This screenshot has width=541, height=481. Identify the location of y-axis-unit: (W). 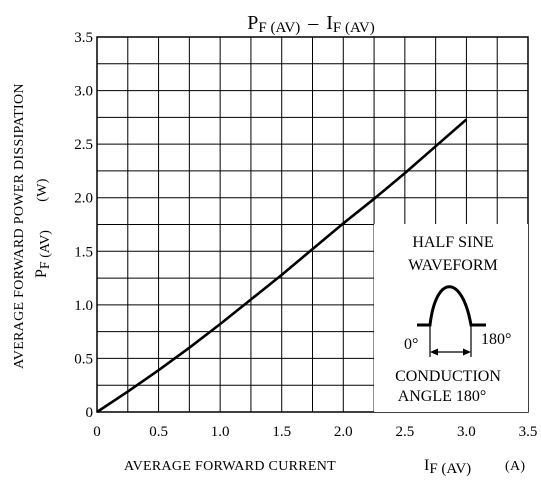
(42, 189).